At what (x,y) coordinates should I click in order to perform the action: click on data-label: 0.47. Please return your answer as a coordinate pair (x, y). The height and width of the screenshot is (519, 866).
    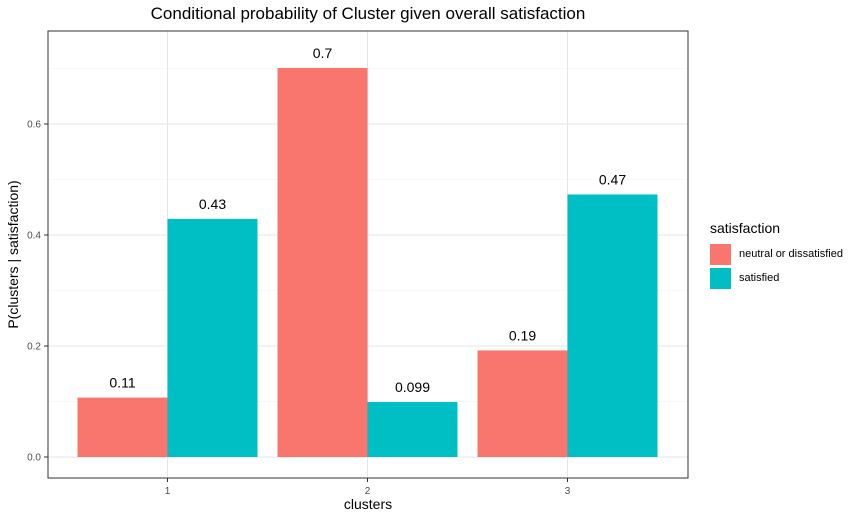
    Looking at the image, I should click on (612, 179).